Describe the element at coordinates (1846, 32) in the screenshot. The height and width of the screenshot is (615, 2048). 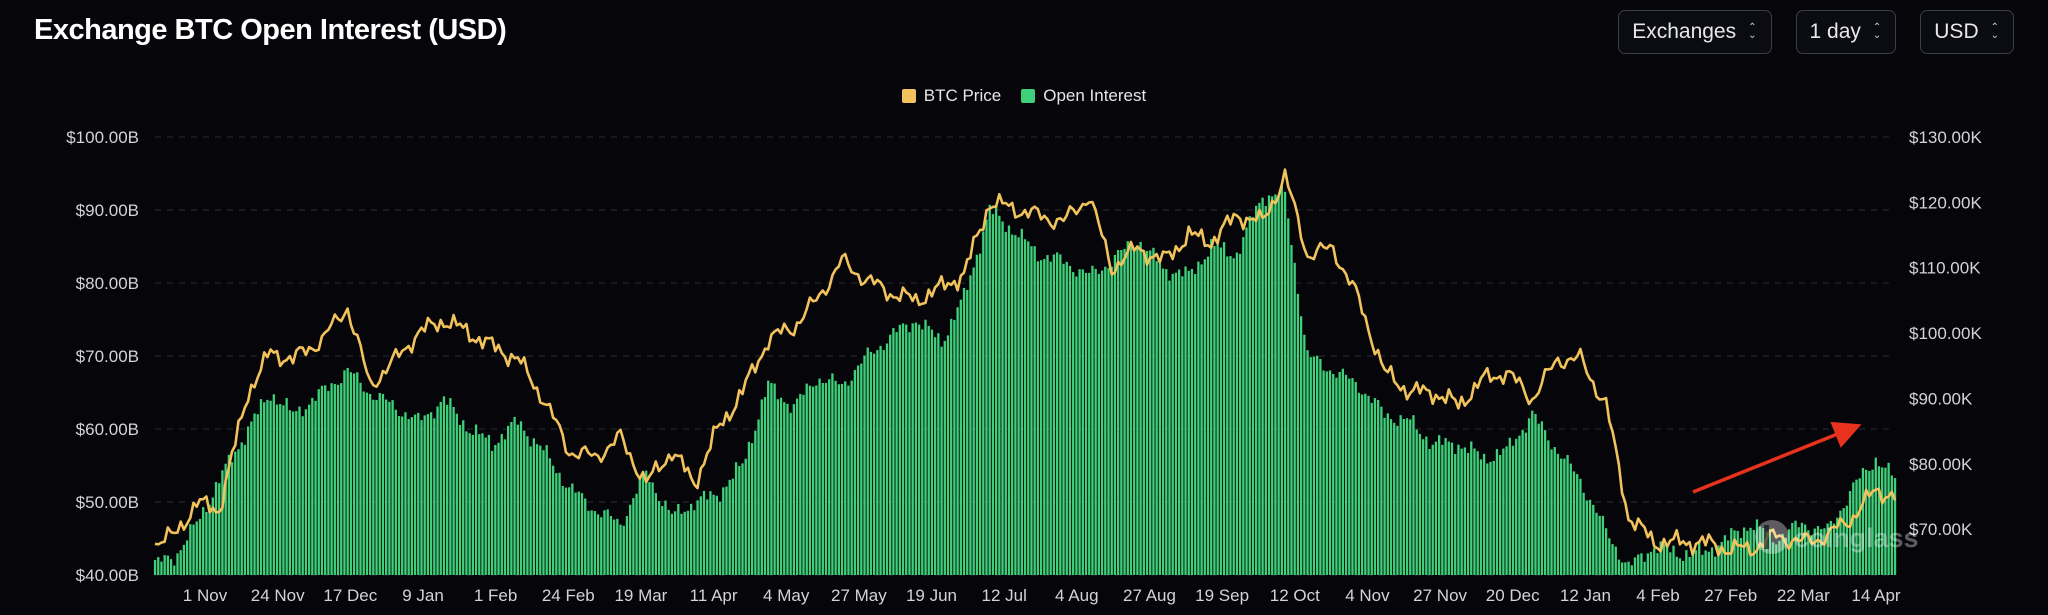
I see `interval-select: 1 day ⌃ ⌄` at that location.